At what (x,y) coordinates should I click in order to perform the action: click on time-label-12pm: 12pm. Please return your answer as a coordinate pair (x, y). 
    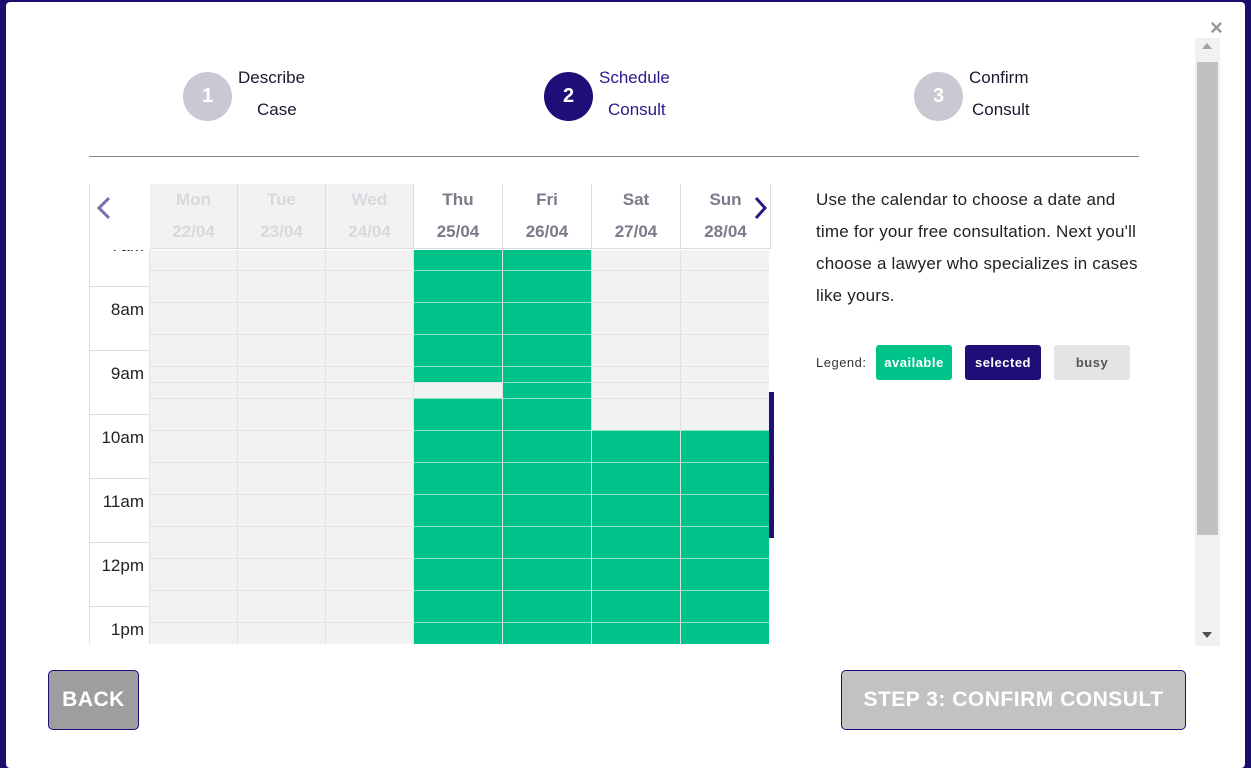
    Looking at the image, I should click on (122, 565).